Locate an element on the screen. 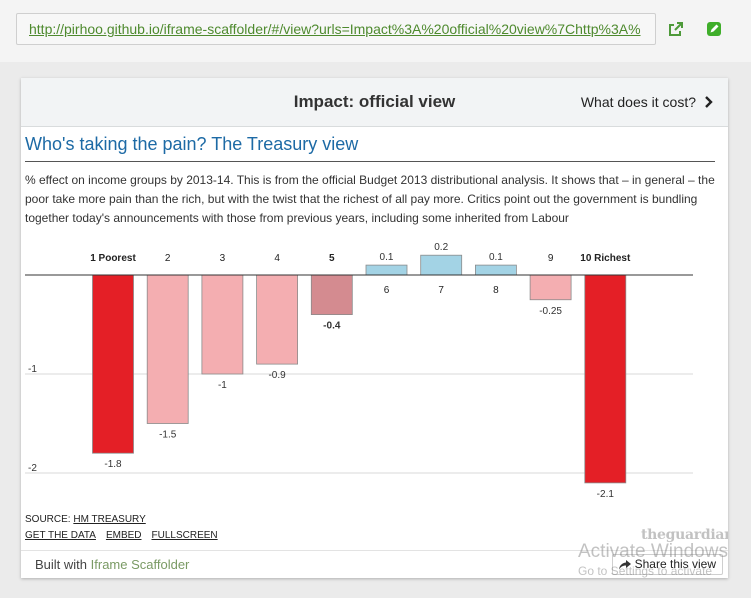 This screenshot has width=751, height=598. share-button: Share this view is located at coordinates (667, 564).